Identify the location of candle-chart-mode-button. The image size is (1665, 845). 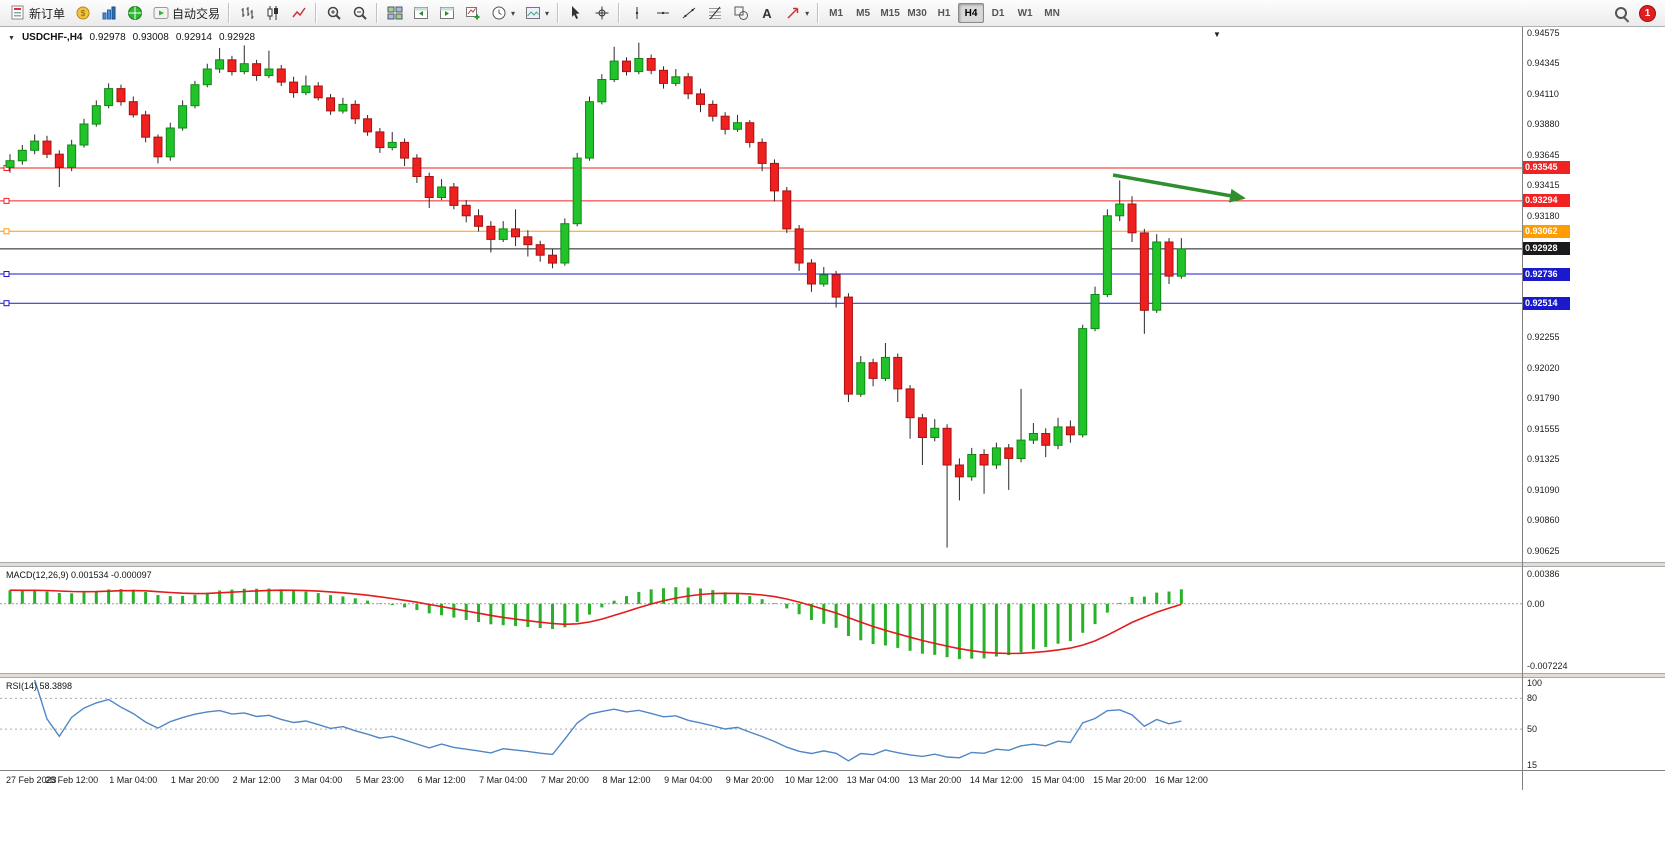
(272, 13).